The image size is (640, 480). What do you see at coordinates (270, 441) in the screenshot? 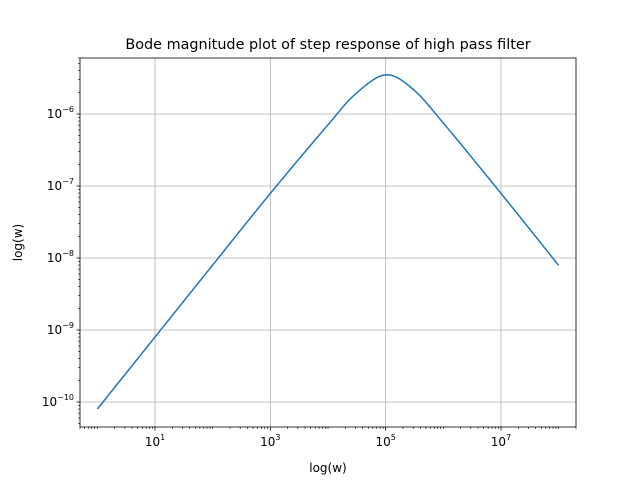
I see `x-tick-label: 10³` at bounding box center [270, 441].